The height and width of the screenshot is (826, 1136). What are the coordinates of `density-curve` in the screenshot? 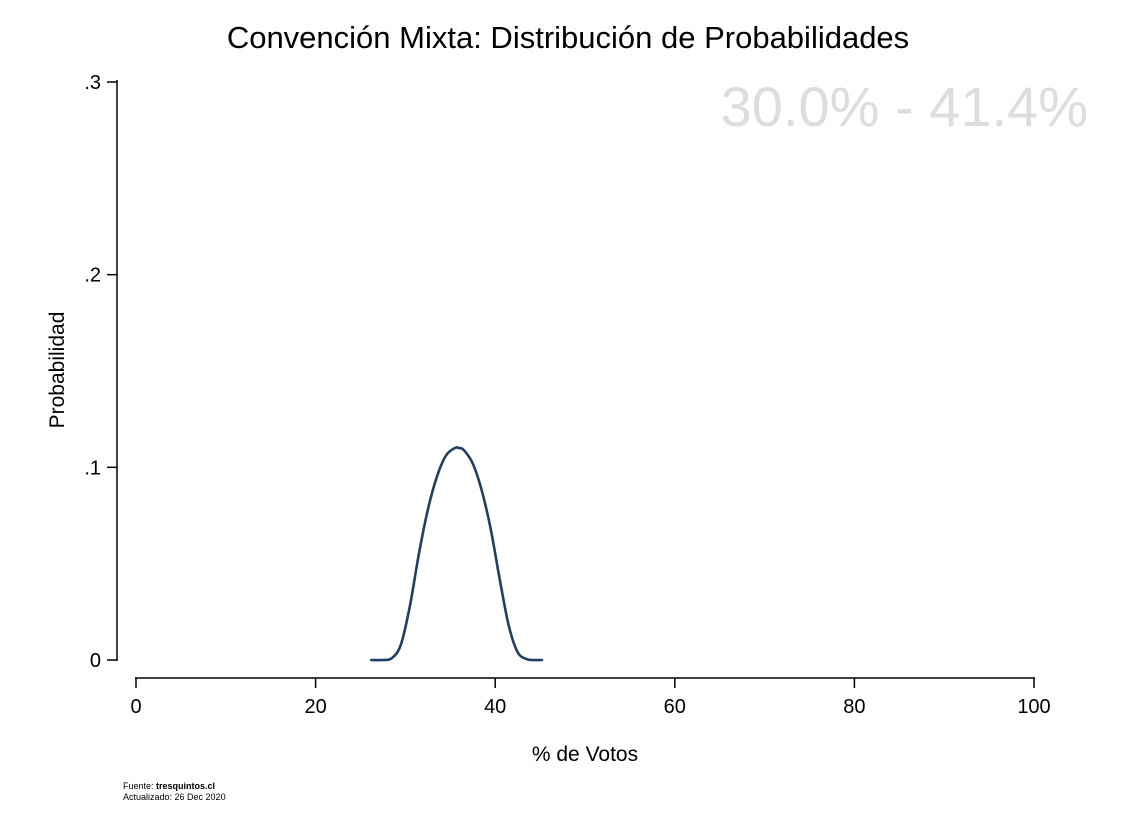 It's located at (456, 554).